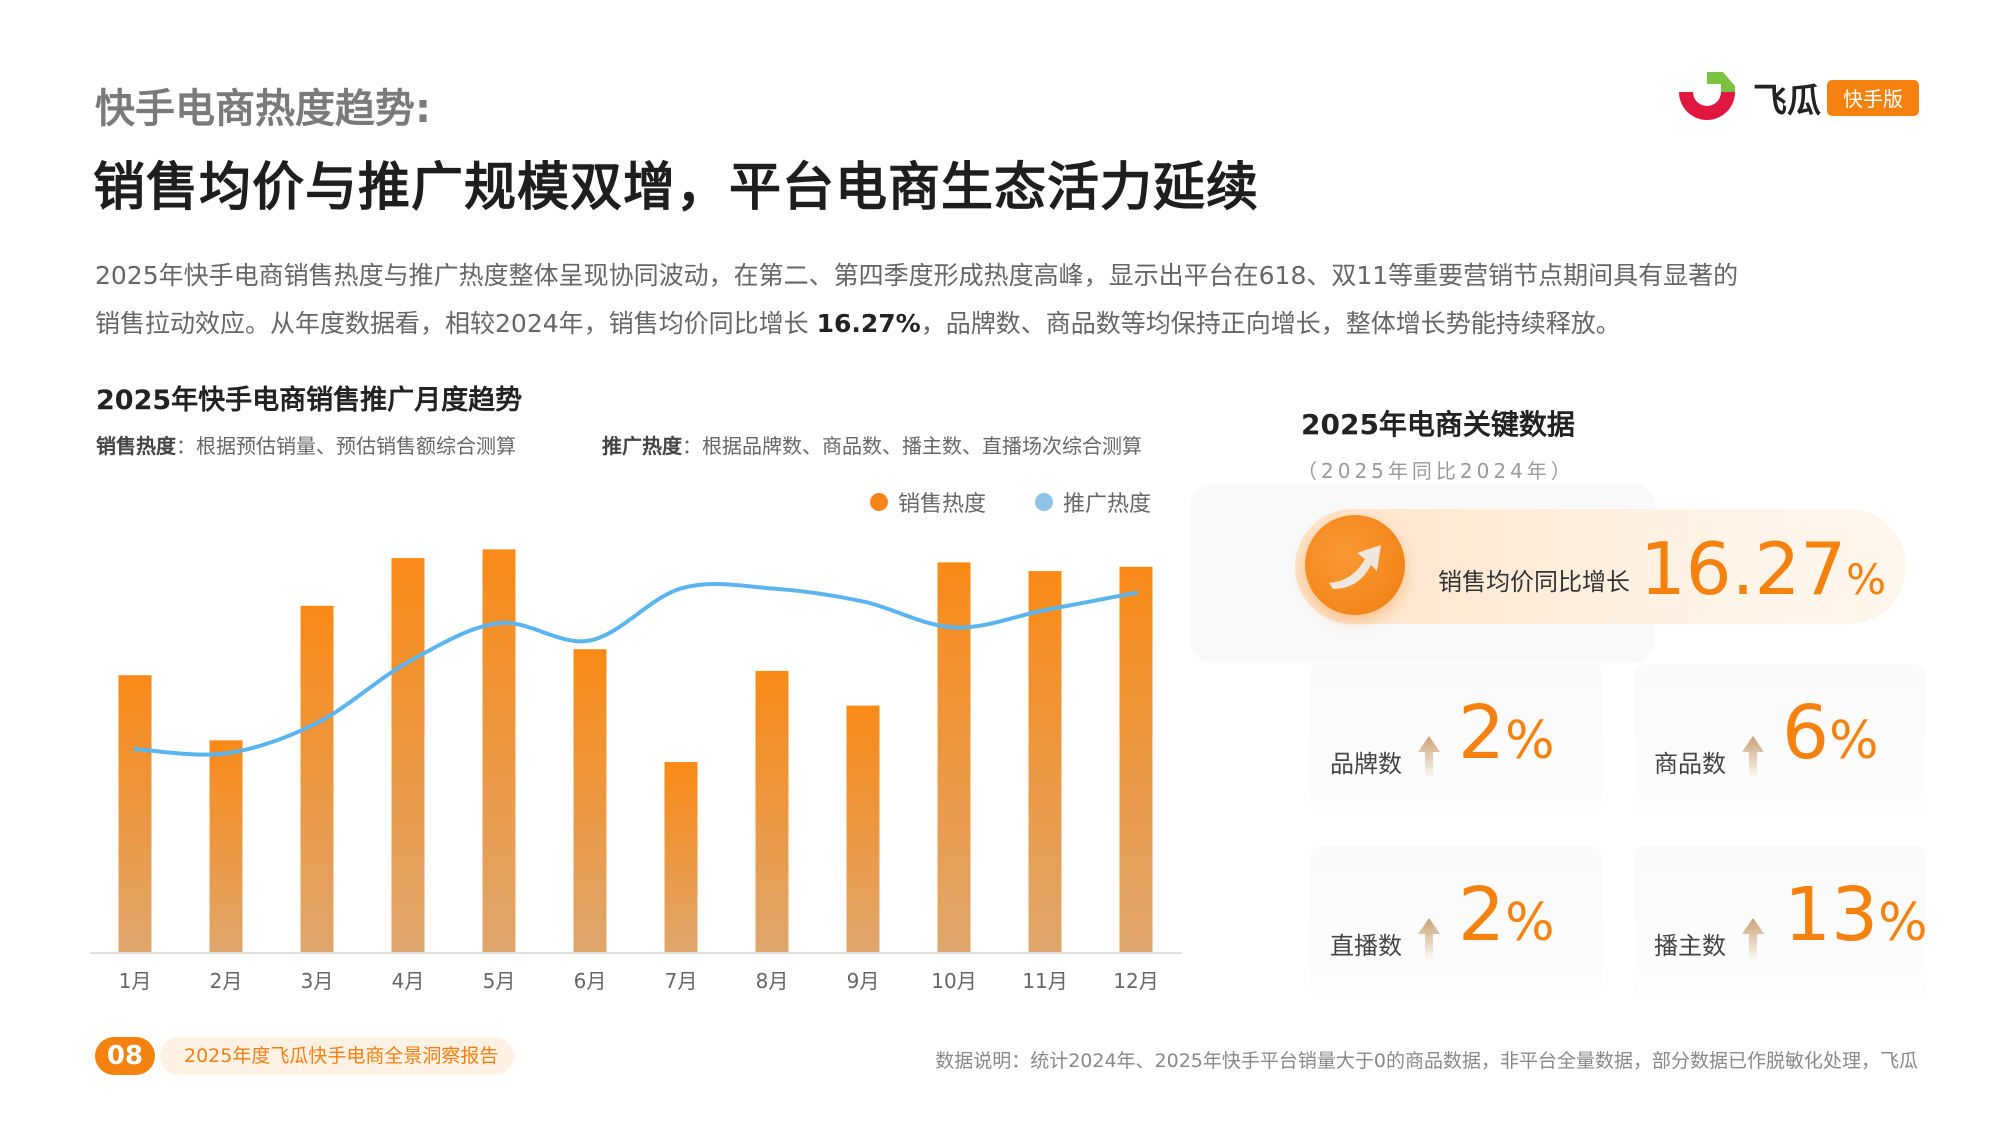 The height and width of the screenshot is (1125, 2000). Describe the element at coordinates (125, 1056) in the screenshot. I see `page-number-badge: 08` at that location.